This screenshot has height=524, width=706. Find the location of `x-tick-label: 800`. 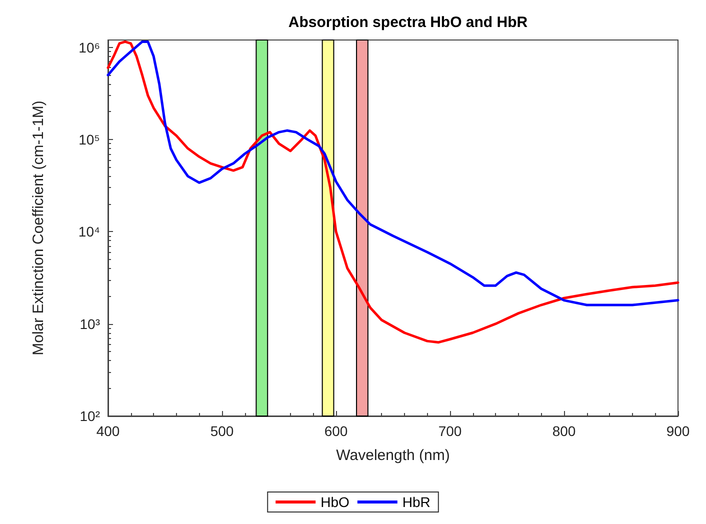

x-tick-label: 800 is located at coordinates (564, 431).